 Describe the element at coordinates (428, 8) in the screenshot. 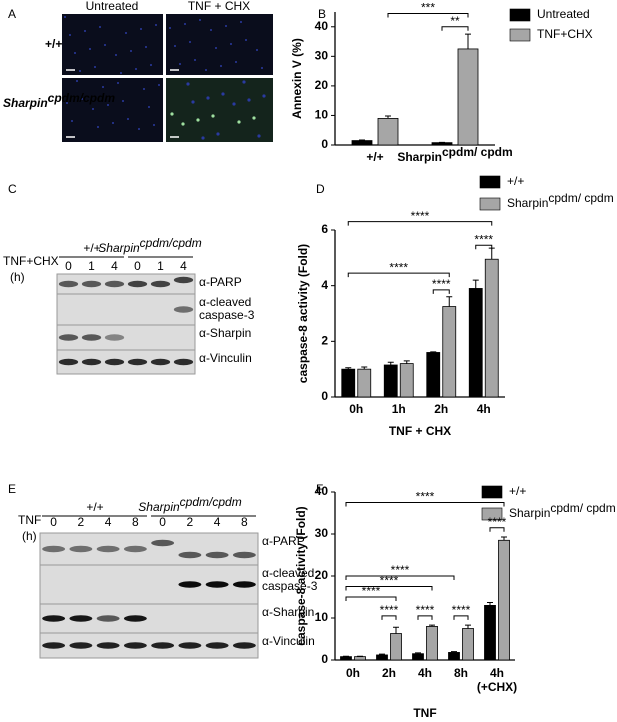

I see `significance-label: ***` at that location.